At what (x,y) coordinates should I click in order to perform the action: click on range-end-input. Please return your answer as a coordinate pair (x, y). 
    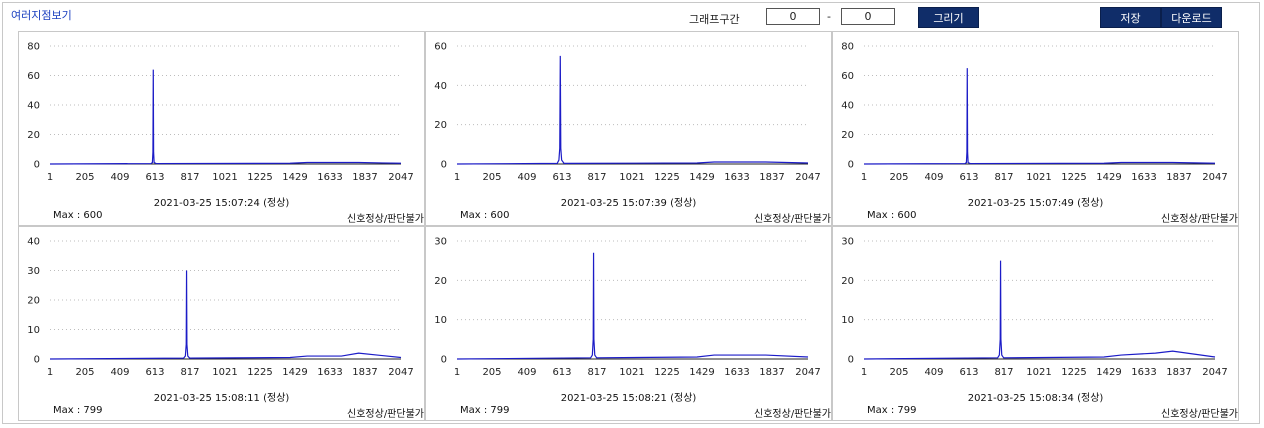
    Looking at the image, I should click on (868, 16).